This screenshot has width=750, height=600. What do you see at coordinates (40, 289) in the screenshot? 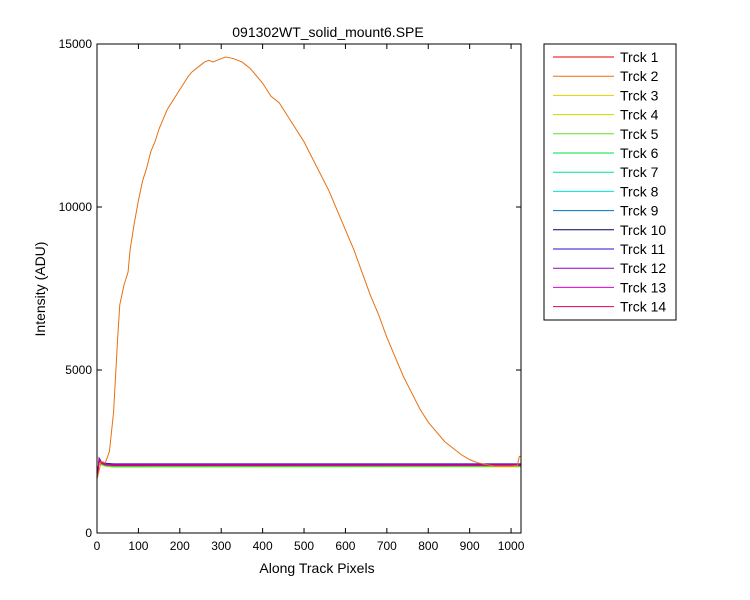
I see `y-axis-label: Intensity (ADU)` at bounding box center [40, 289].